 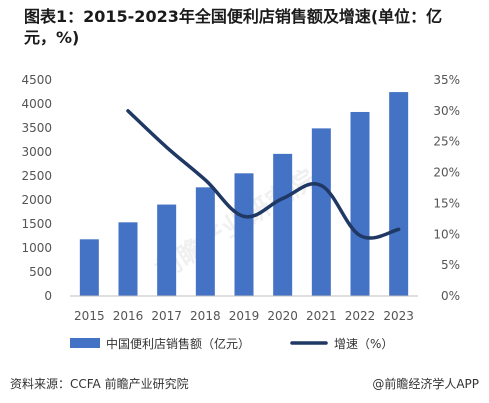 What do you see at coordinates (450, 296) in the screenshot?
I see `y-right-tick-label: 0%` at bounding box center [450, 296].